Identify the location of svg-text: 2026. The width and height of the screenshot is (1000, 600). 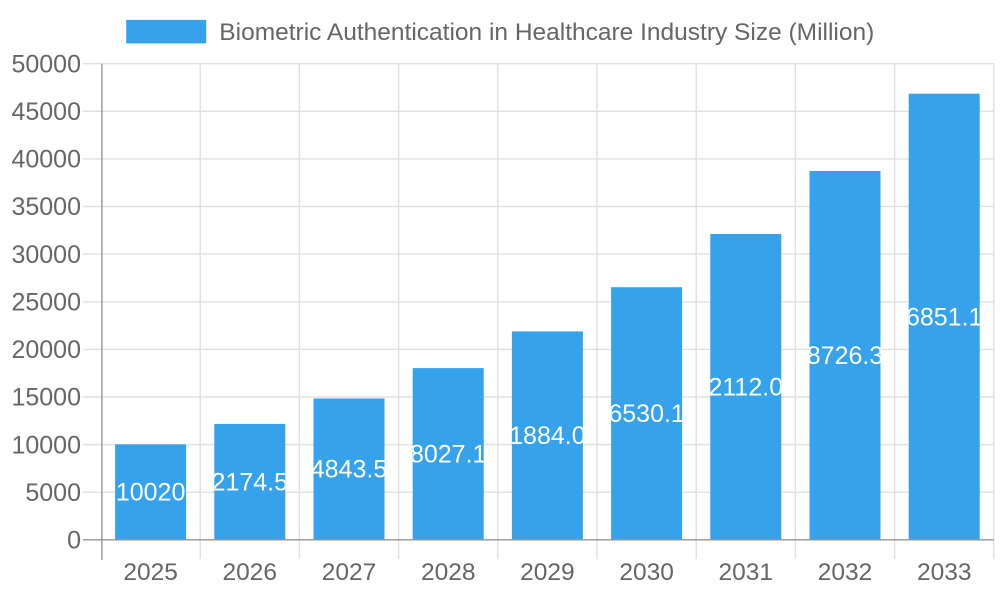
(250, 572).